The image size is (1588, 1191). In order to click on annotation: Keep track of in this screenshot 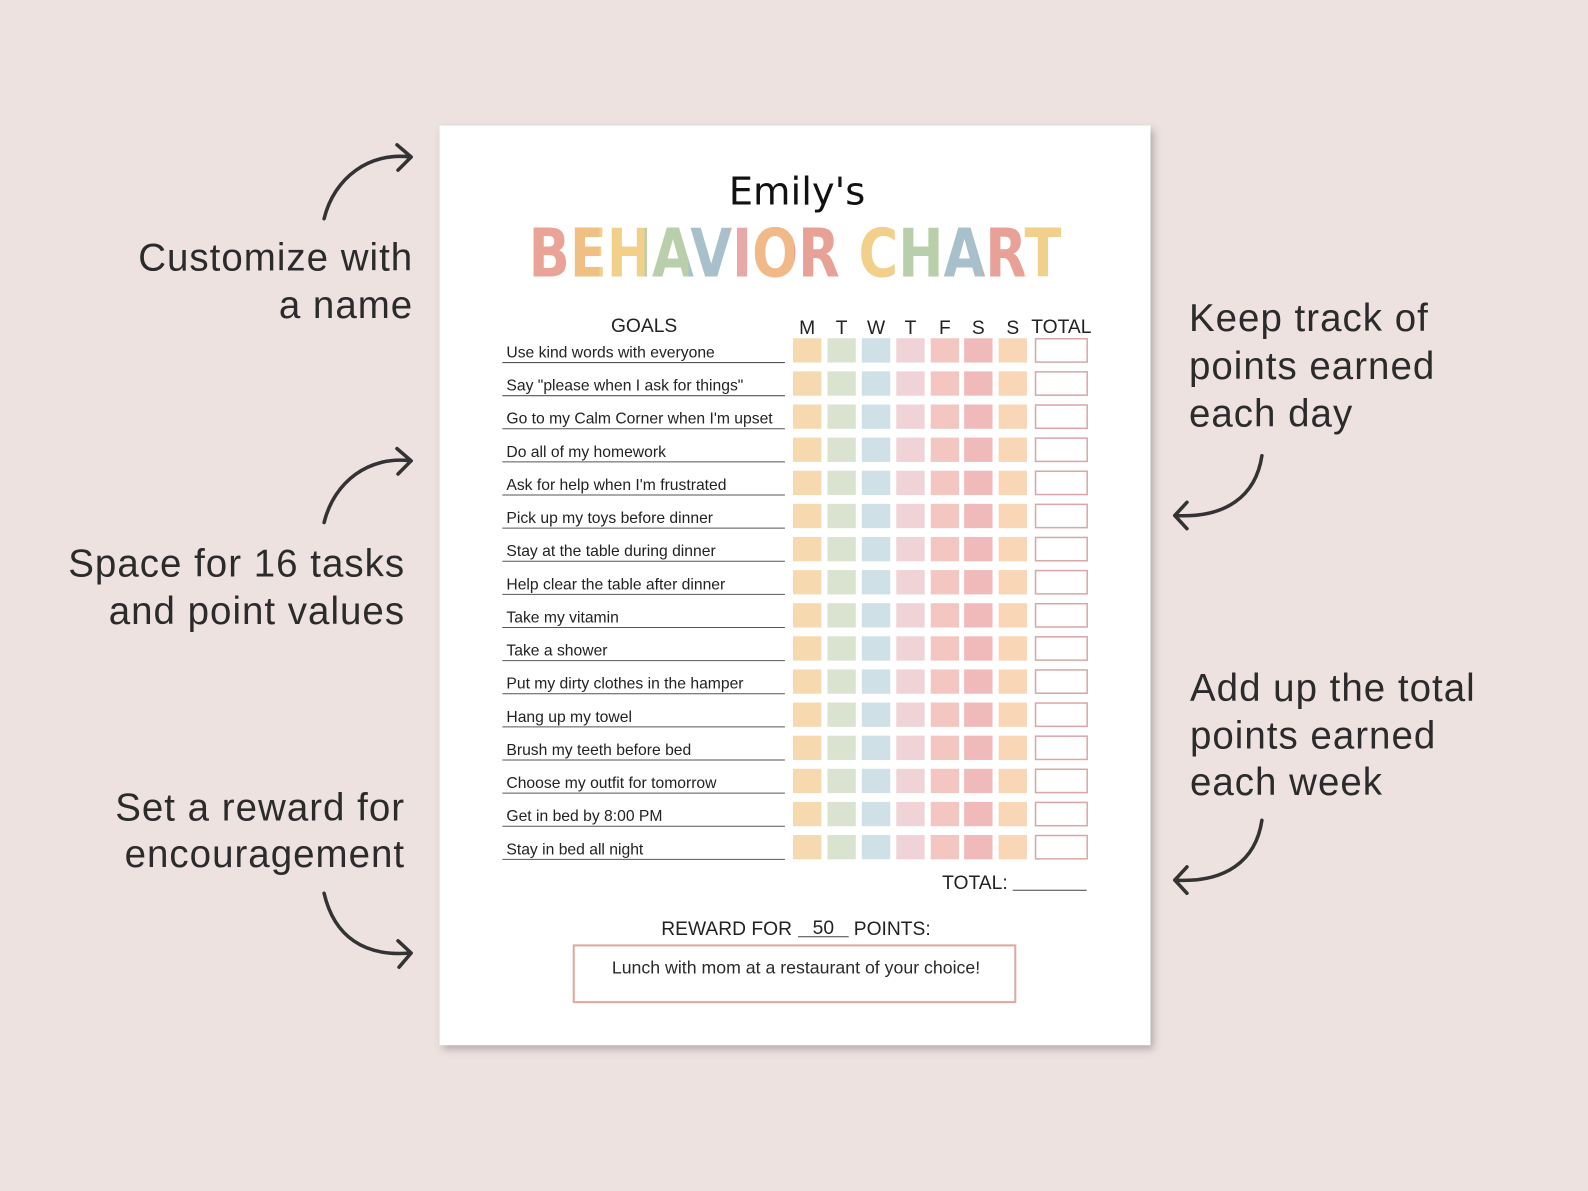, I will do `click(1309, 318)`.